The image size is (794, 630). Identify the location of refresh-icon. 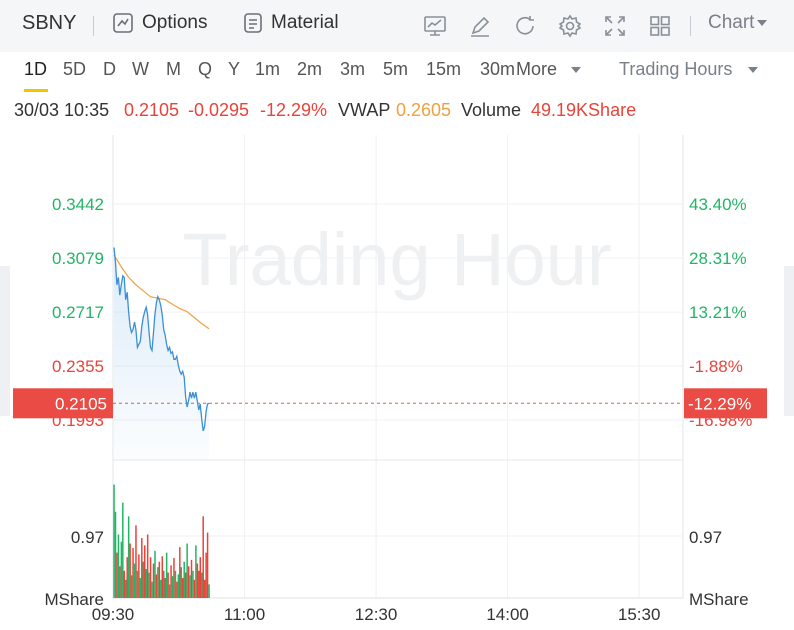
(525, 26).